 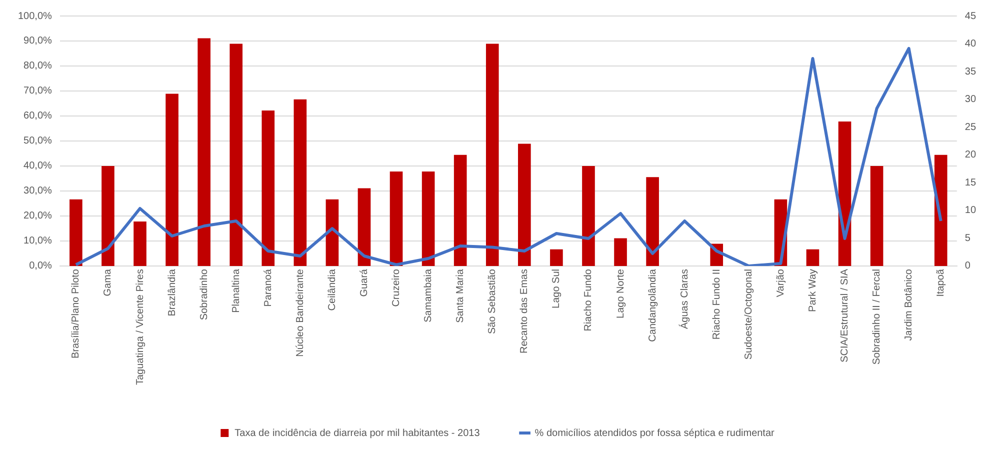 What do you see at coordinates (524, 311) in the screenshot?
I see `x-tick-label: Recanto das Emas` at bounding box center [524, 311].